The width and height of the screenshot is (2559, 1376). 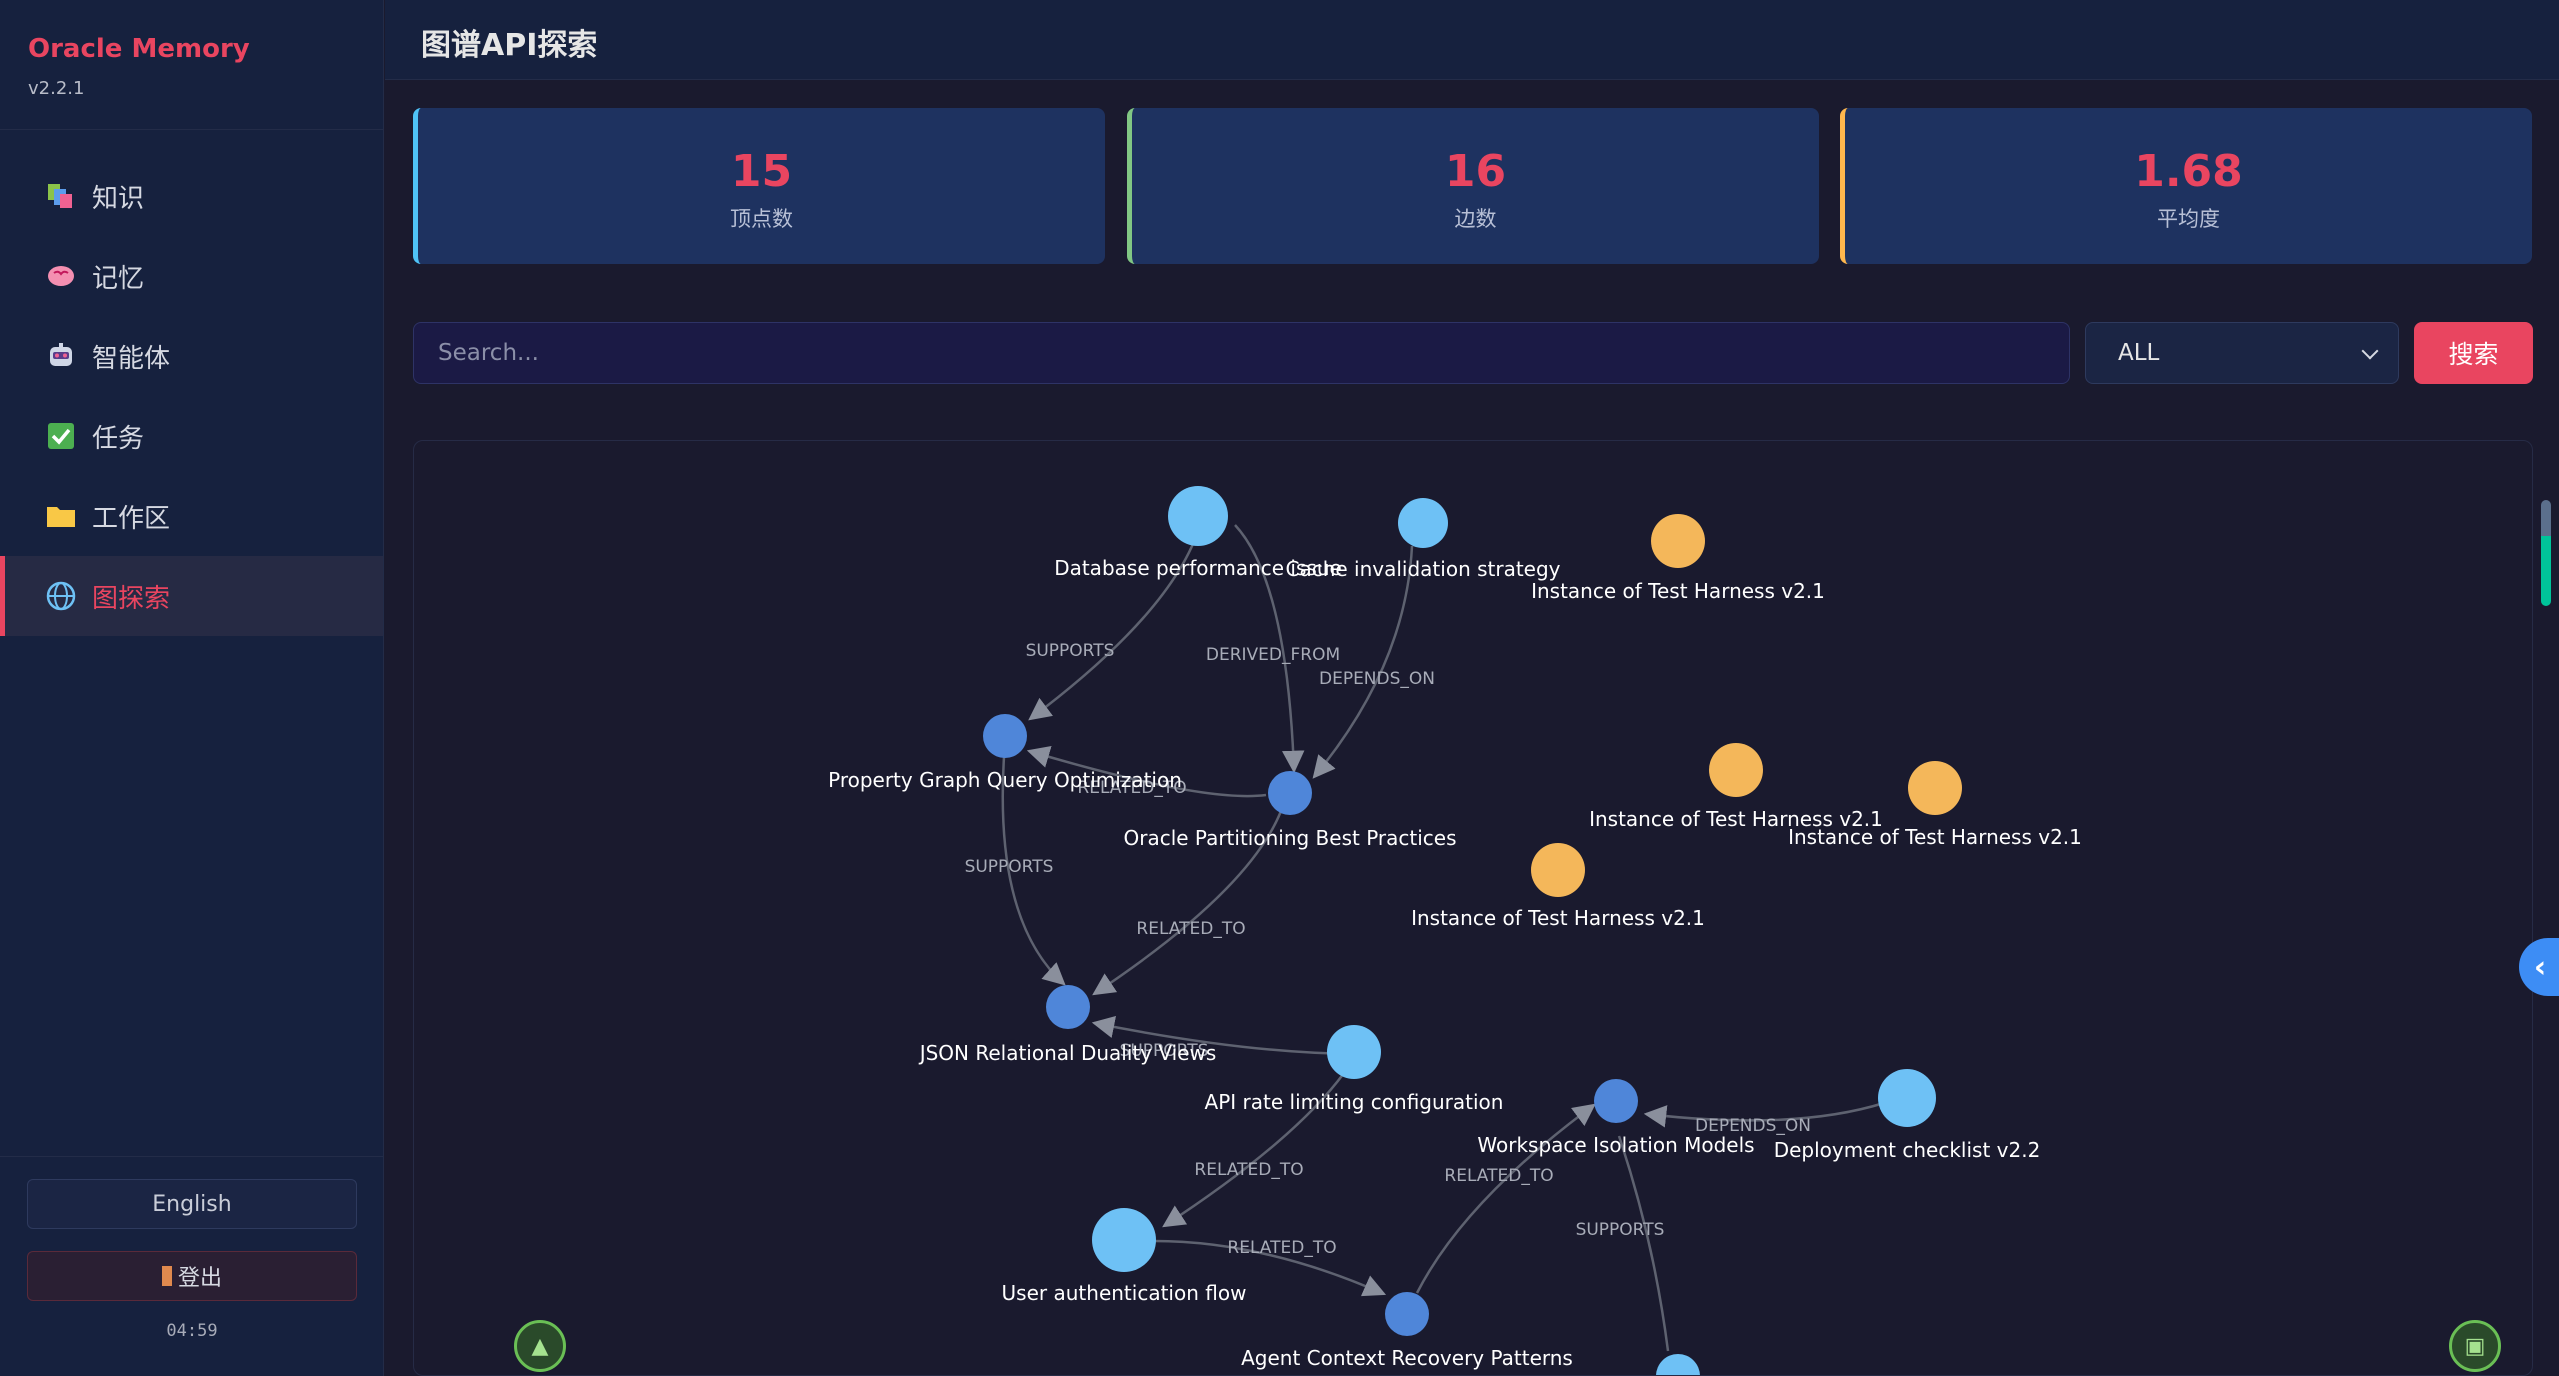 What do you see at coordinates (2139, 353) in the screenshot?
I see `select-value: ALL` at bounding box center [2139, 353].